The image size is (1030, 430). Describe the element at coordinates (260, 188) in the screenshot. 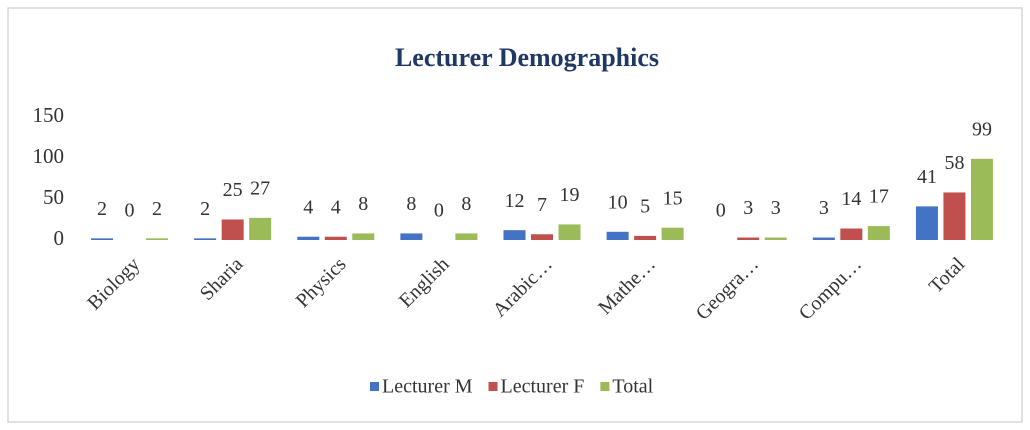

I see `data-label: 27` at that location.